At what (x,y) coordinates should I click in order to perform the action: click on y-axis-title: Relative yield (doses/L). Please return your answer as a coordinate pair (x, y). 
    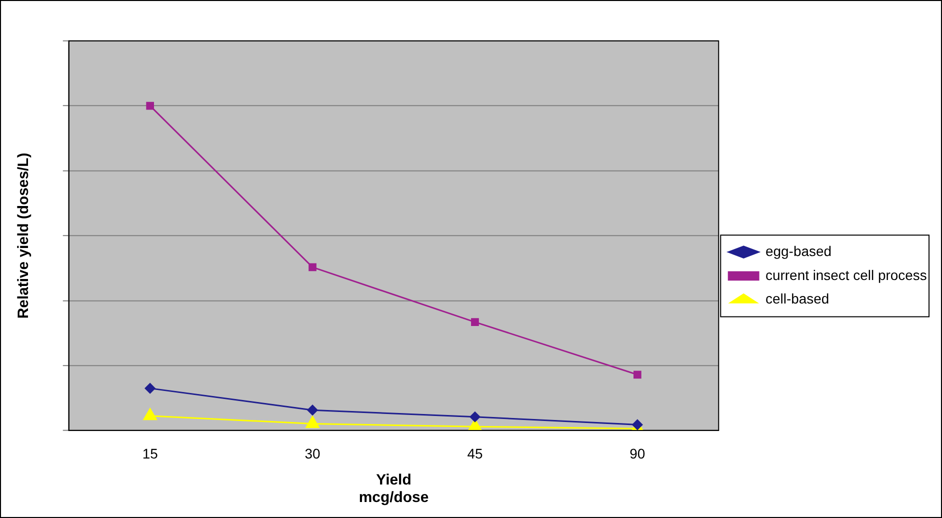
    Looking at the image, I should click on (23, 235).